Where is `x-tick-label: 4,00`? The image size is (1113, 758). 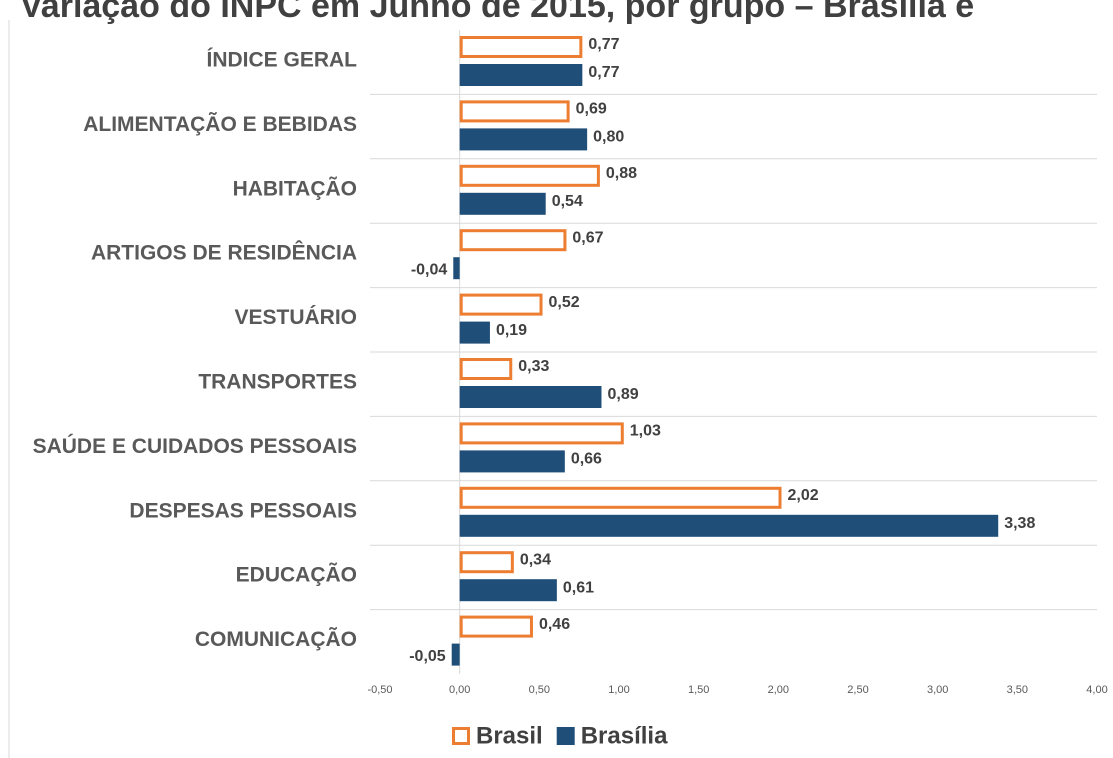 x-tick-label: 4,00 is located at coordinates (1096, 690).